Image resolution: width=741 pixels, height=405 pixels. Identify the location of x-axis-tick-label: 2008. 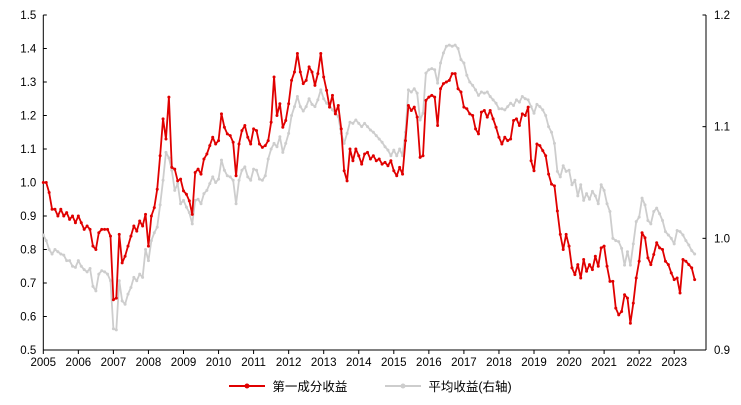
(149, 363).